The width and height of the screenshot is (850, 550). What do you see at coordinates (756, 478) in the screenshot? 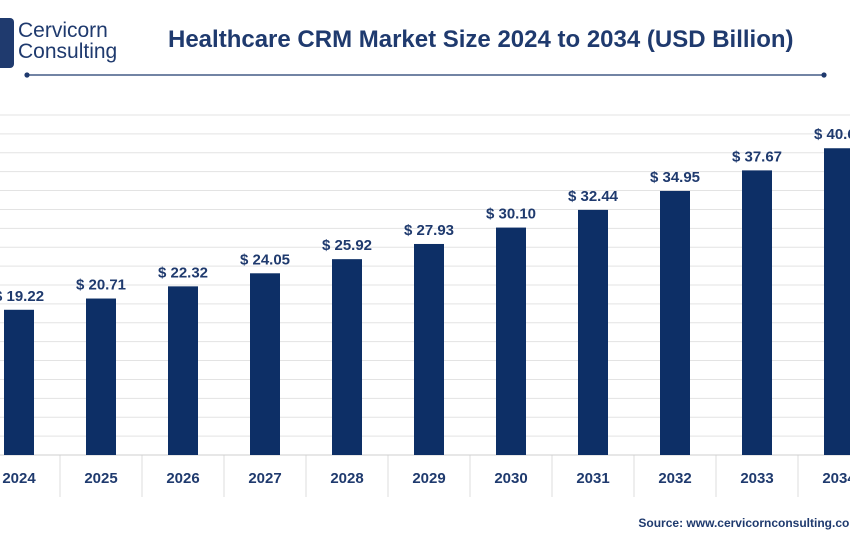
I see `x-tick-label-2033: 2033` at bounding box center [756, 478].